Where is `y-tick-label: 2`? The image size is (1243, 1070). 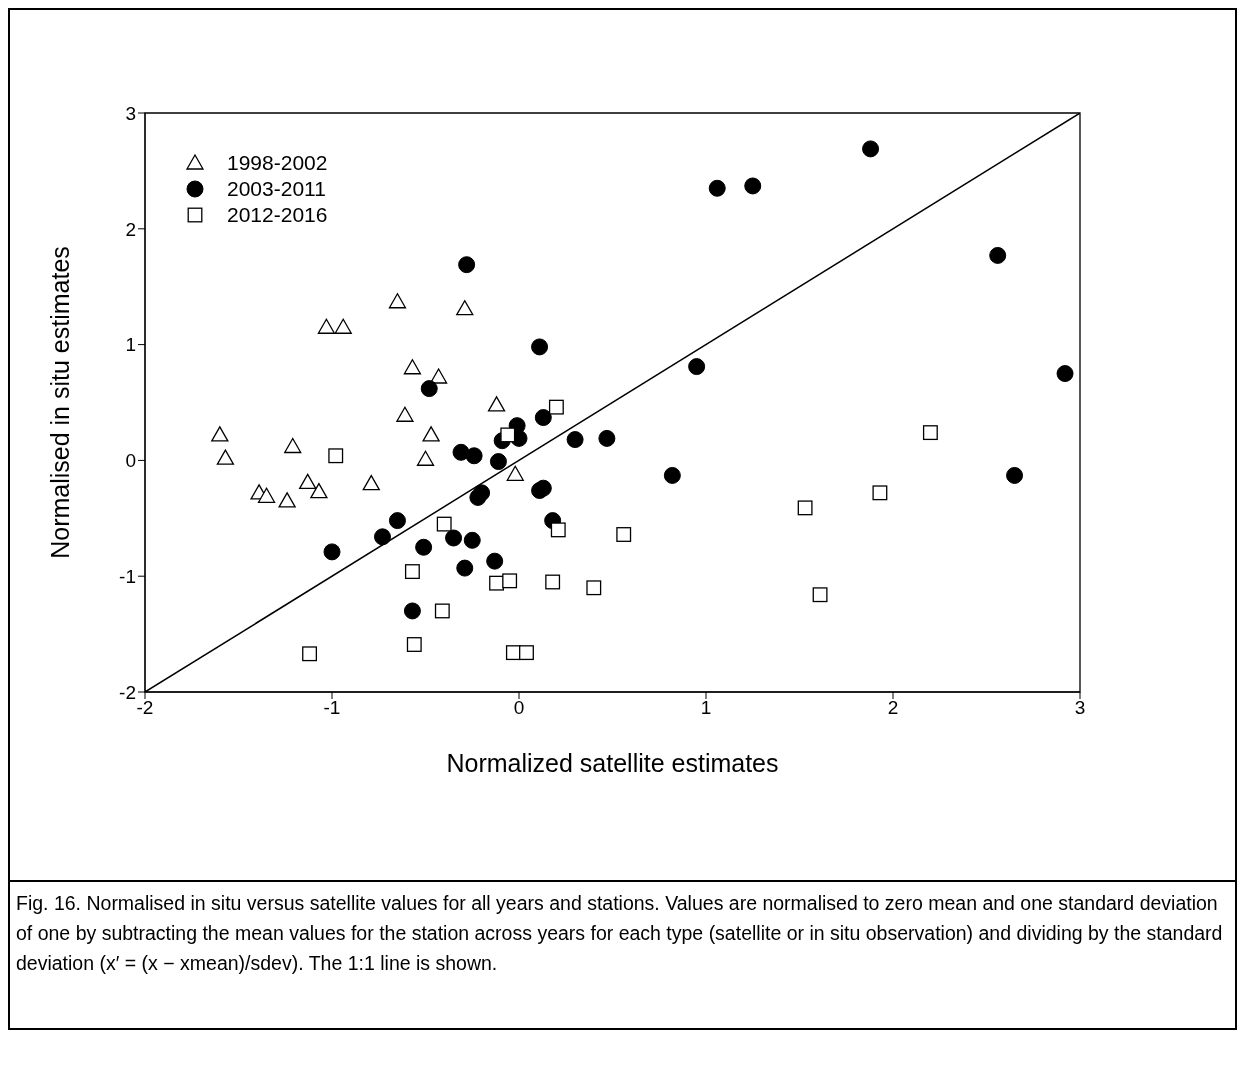 y-tick-label: 2 is located at coordinates (130, 229).